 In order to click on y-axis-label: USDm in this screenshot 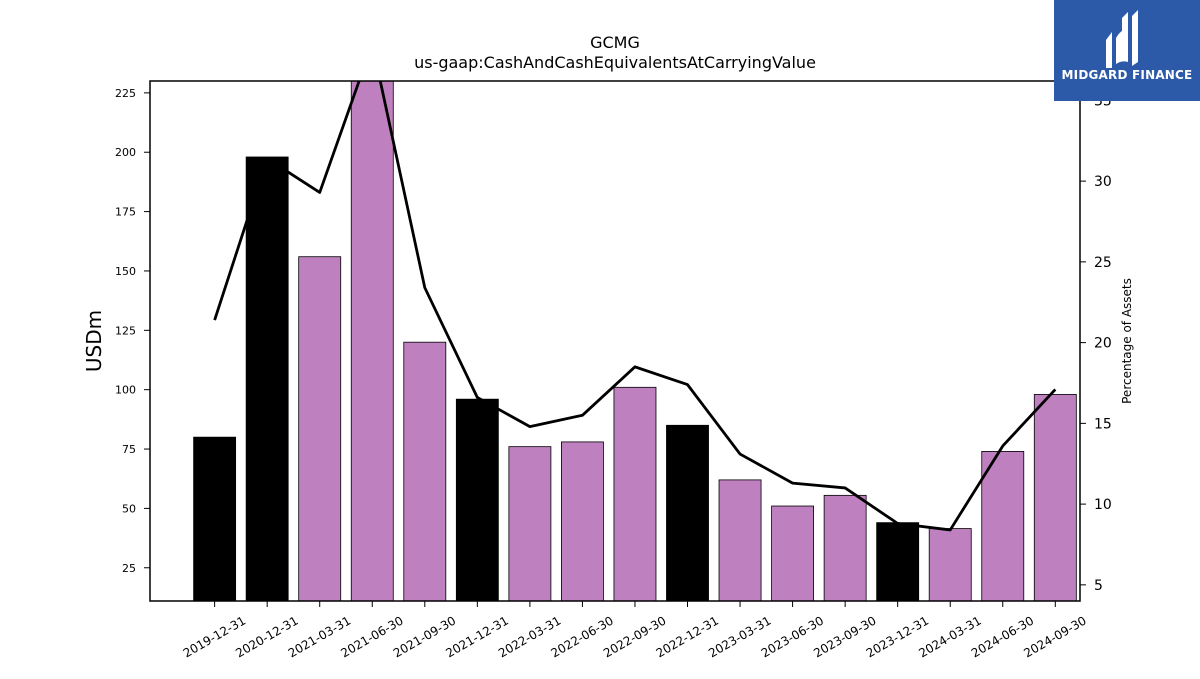, I will do `click(94, 341)`.